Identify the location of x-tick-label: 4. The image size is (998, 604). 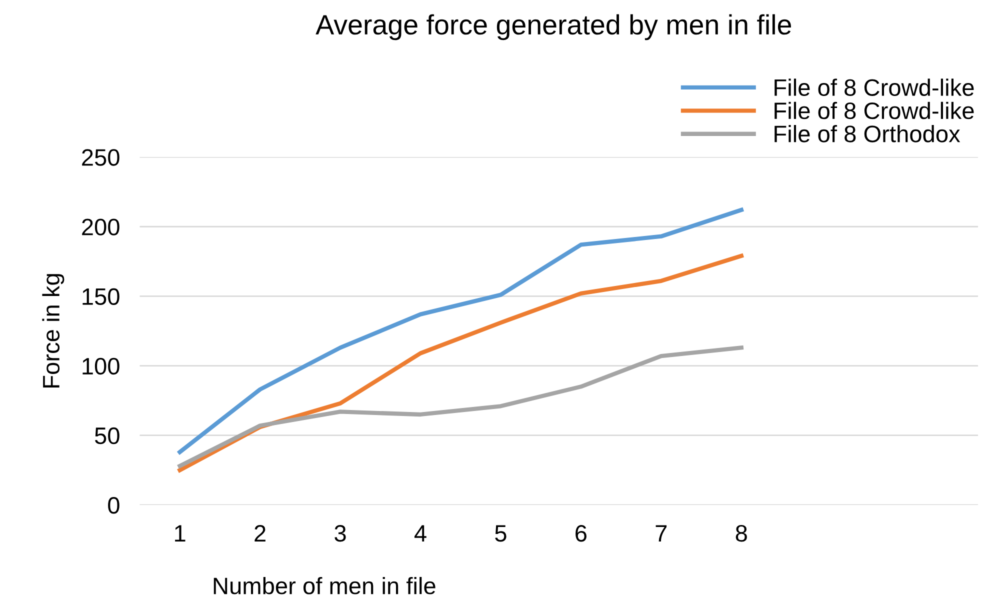
(420, 533).